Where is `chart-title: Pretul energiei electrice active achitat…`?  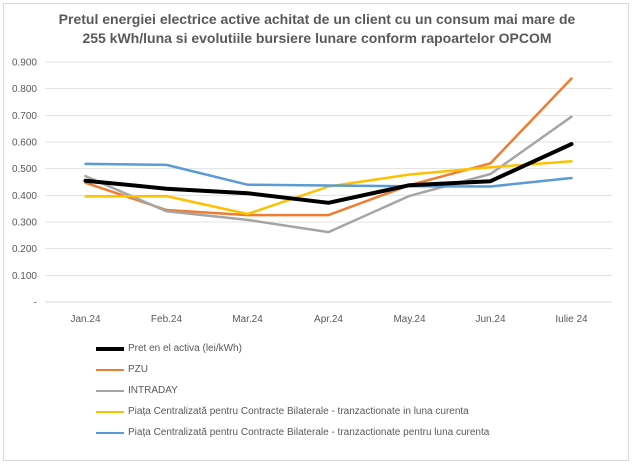
chart-title: Pretul energiei electrice active achitat… is located at coordinates (317, 29).